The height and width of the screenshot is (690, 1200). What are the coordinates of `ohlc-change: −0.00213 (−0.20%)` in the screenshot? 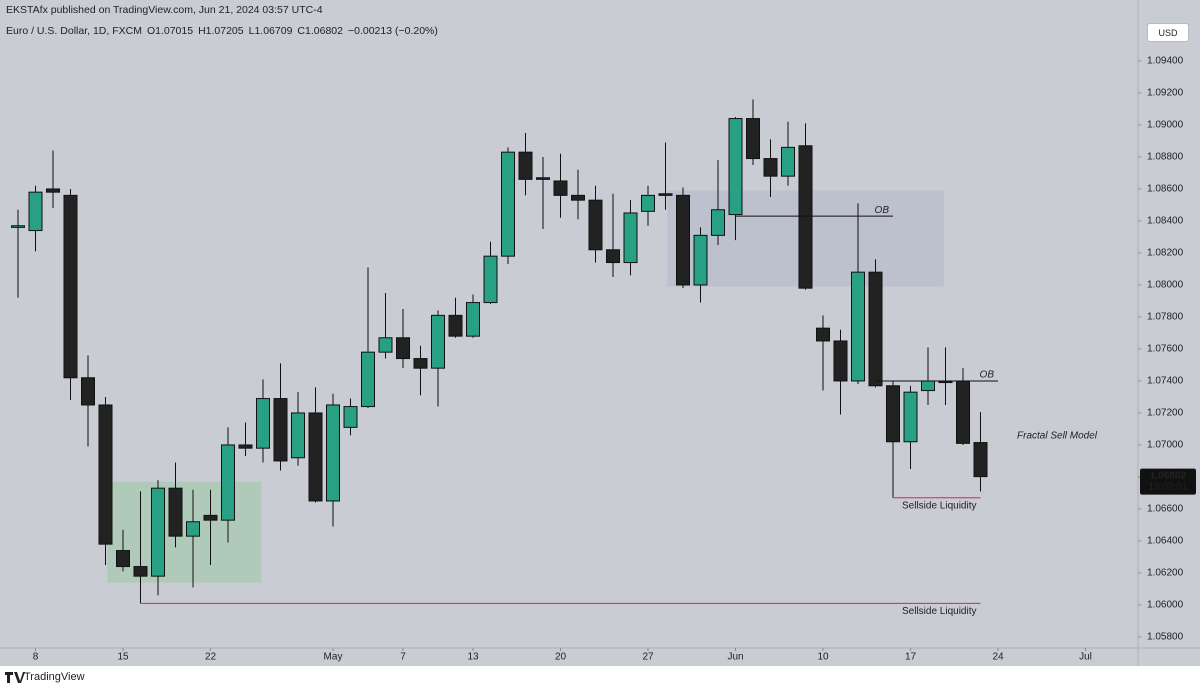 It's located at (392, 31).